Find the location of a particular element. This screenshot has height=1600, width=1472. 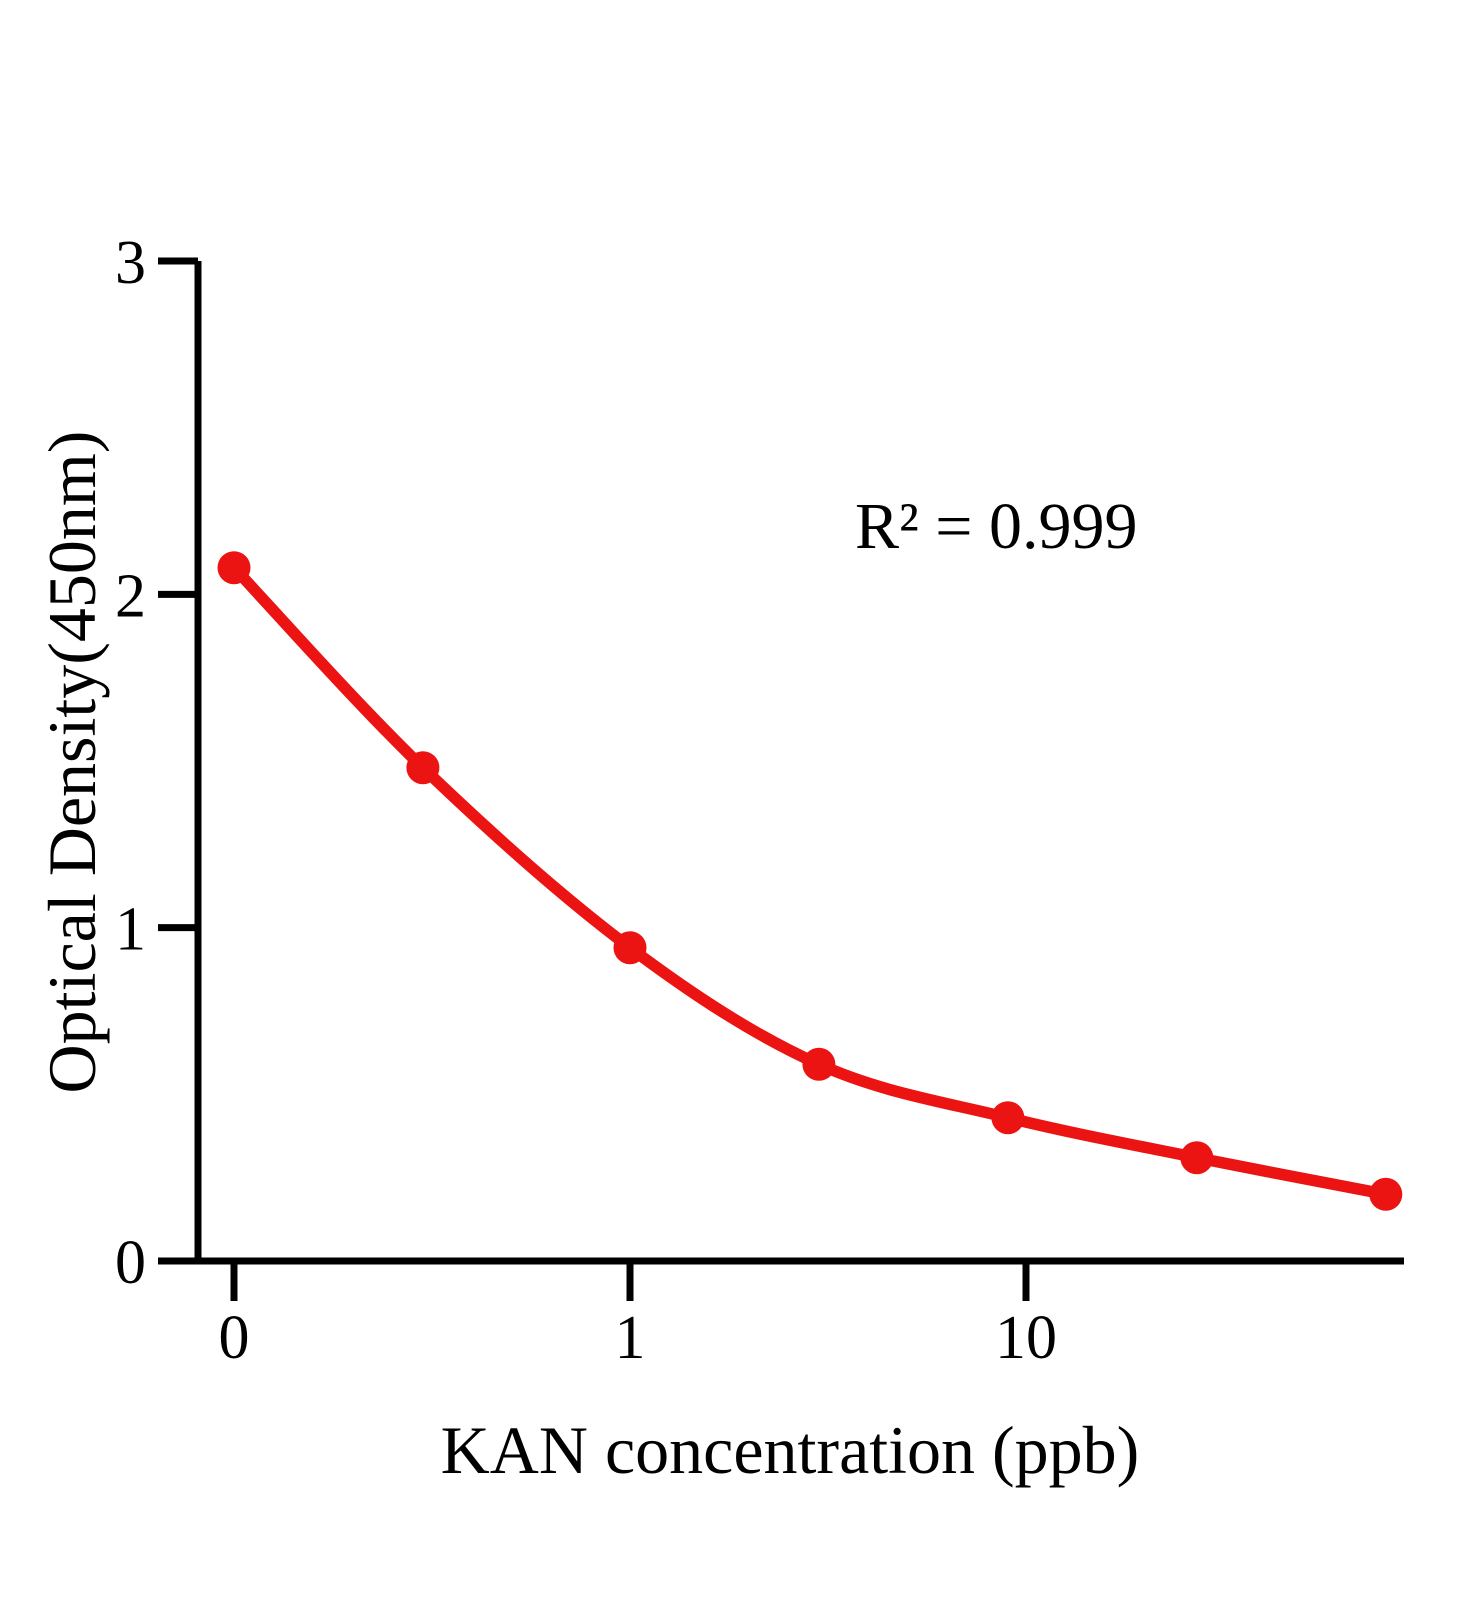

x-tick-label: 10 is located at coordinates (1026, 1338).